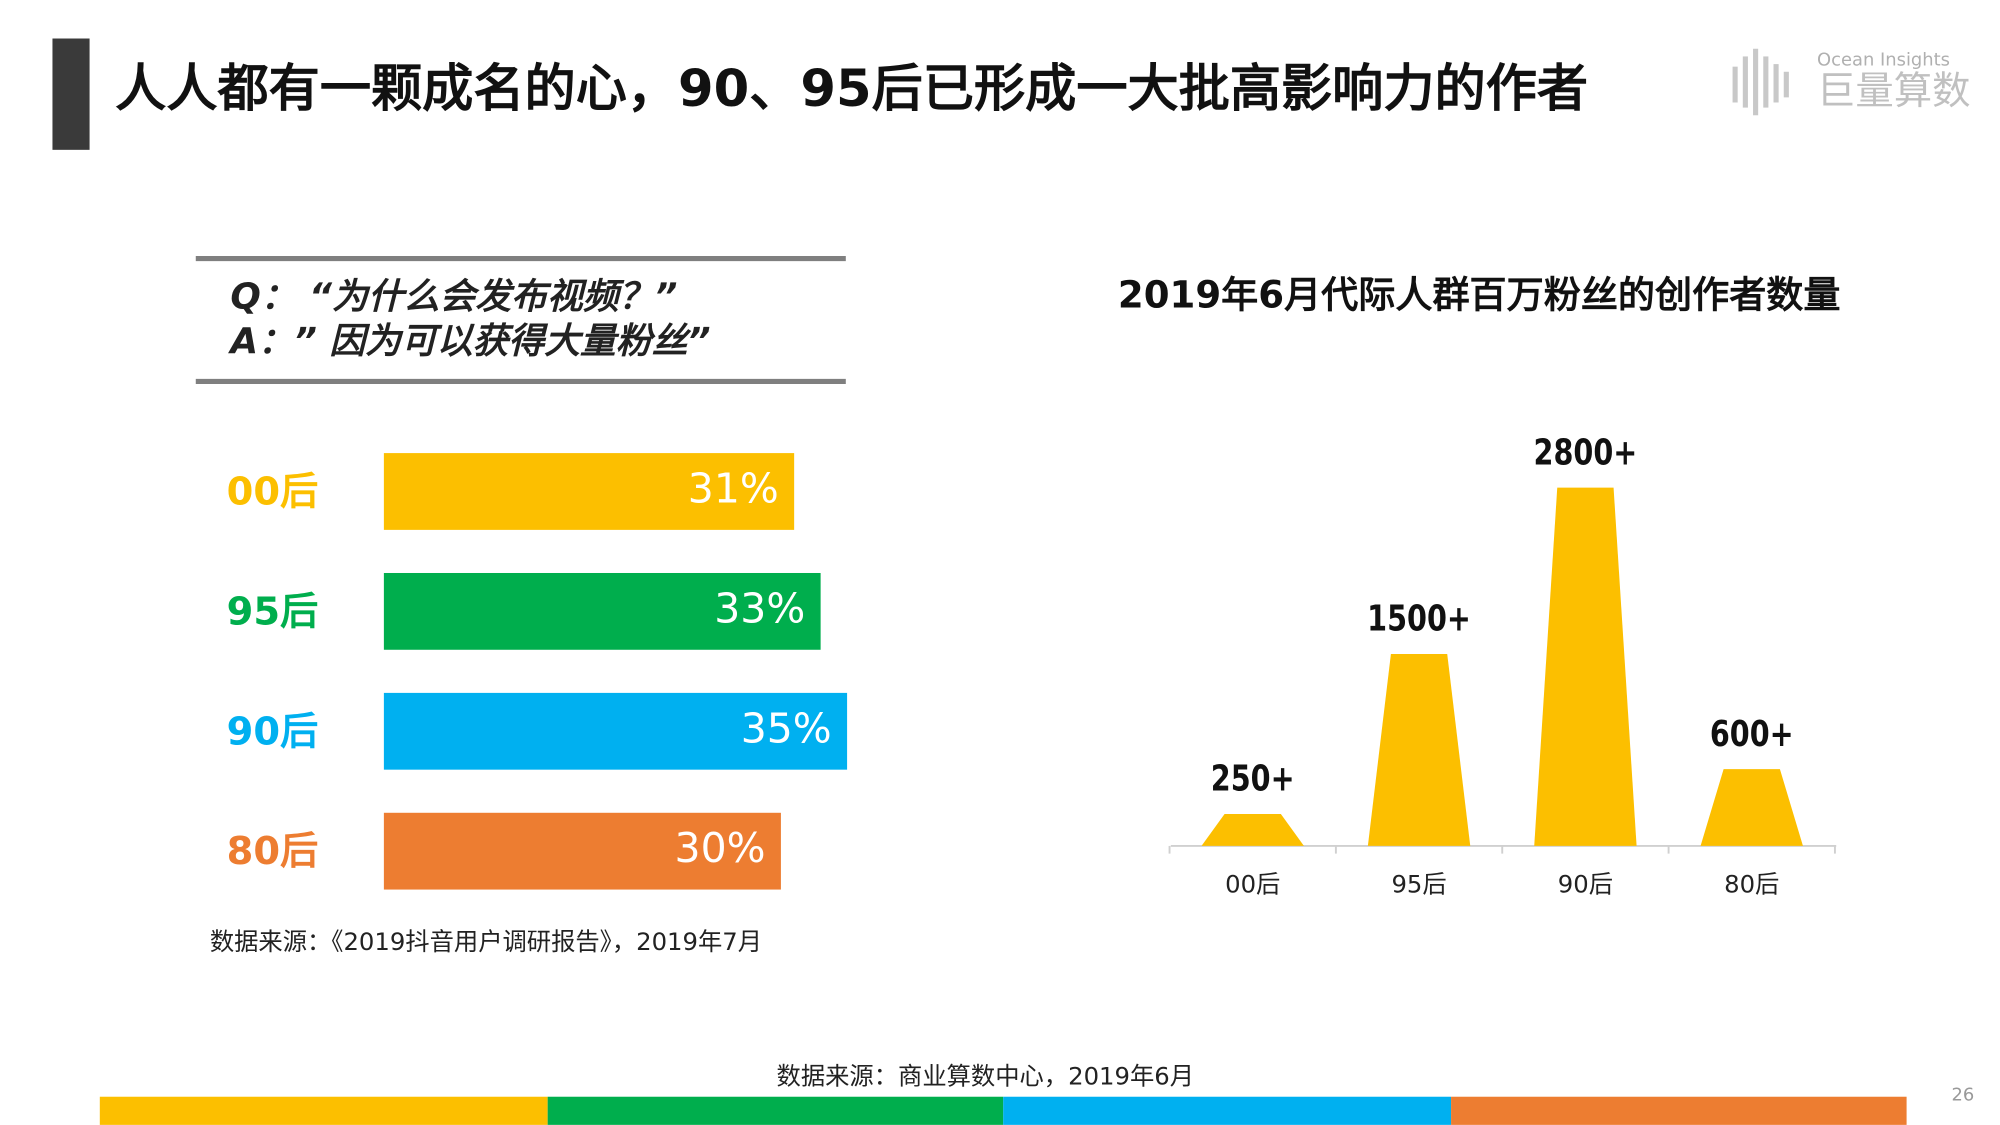 The width and height of the screenshot is (2000, 1125). What do you see at coordinates (1894, 91) in the screenshot?
I see `logo-cn: 巨量算数` at bounding box center [1894, 91].